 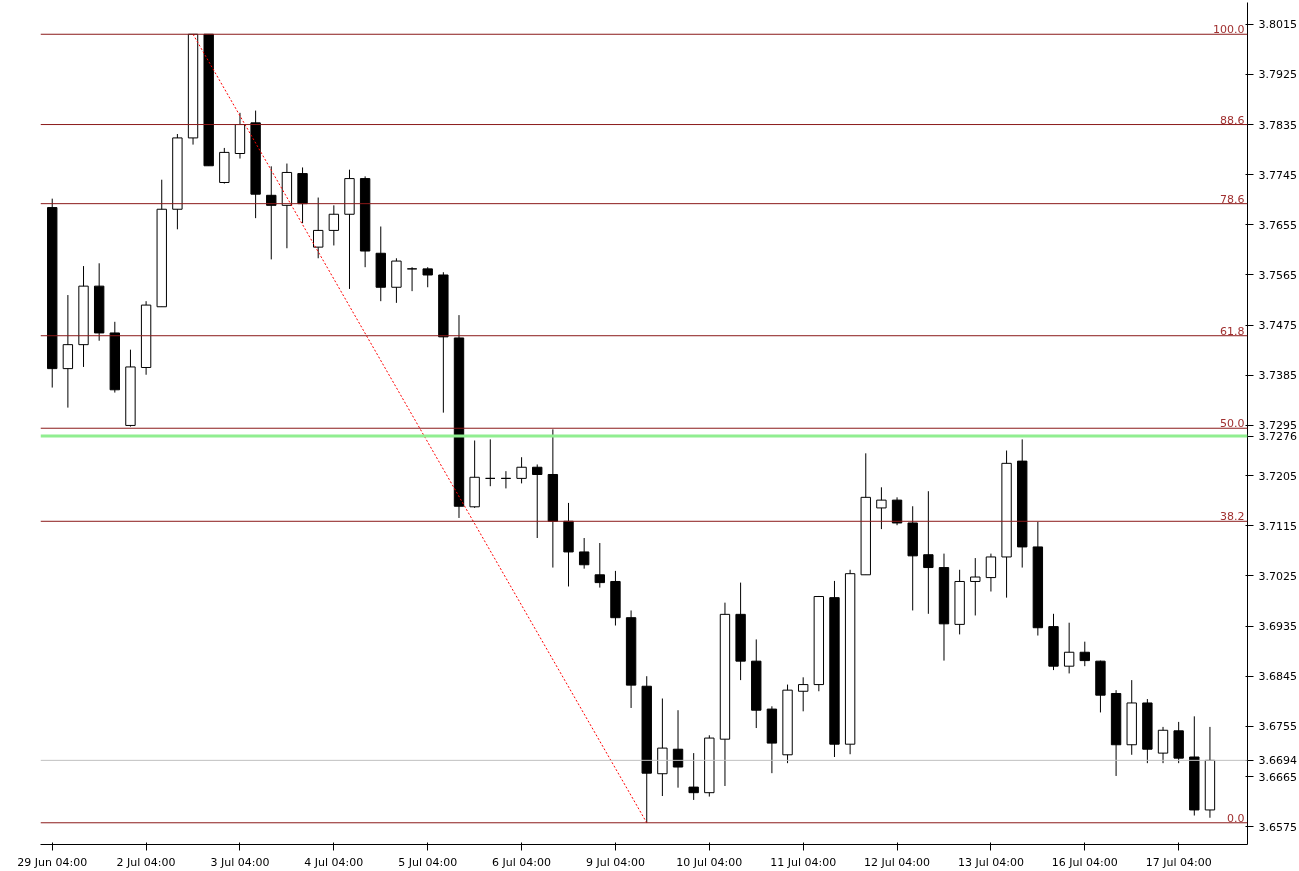 I want to click on x-tick-label: 4 Jul 04:00, so click(x=334, y=862).